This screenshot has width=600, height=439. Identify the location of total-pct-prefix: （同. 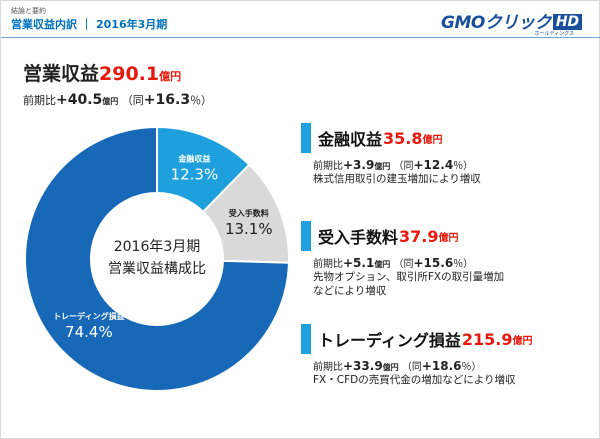
(132, 100).